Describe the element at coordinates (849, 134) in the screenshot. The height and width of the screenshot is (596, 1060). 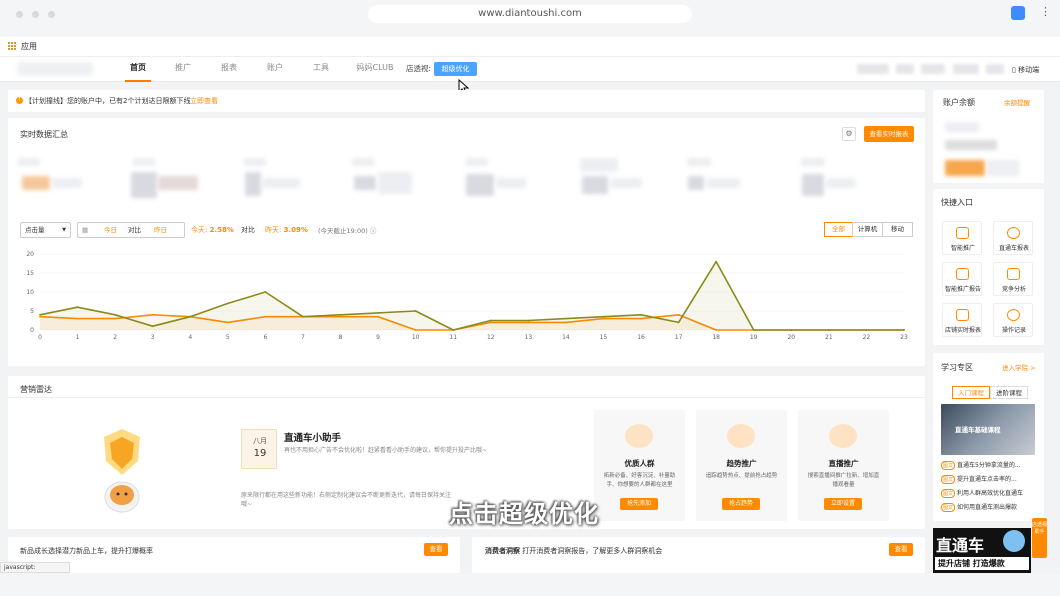
I see `settings-icon: ⚙` at that location.